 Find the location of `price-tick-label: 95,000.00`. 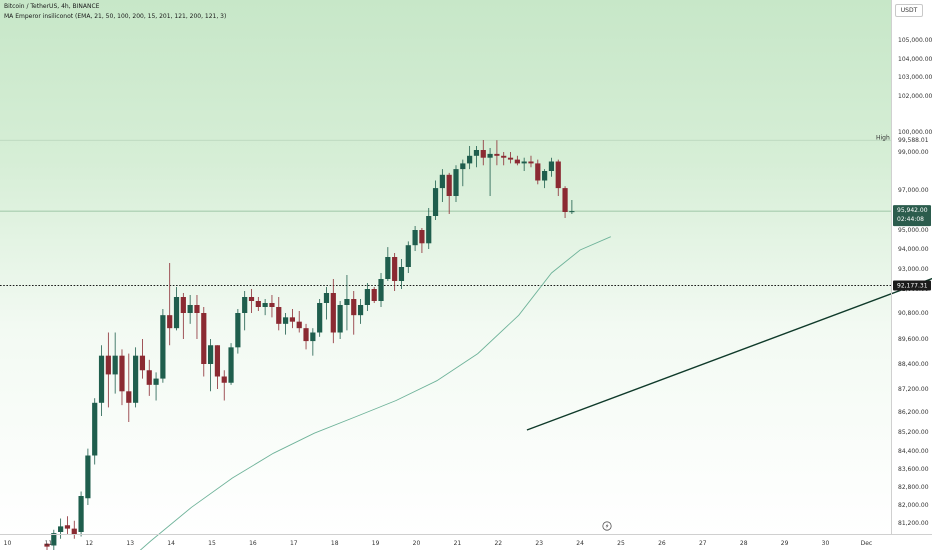

price-tick-label: 95,000.00 is located at coordinates (913, 230).